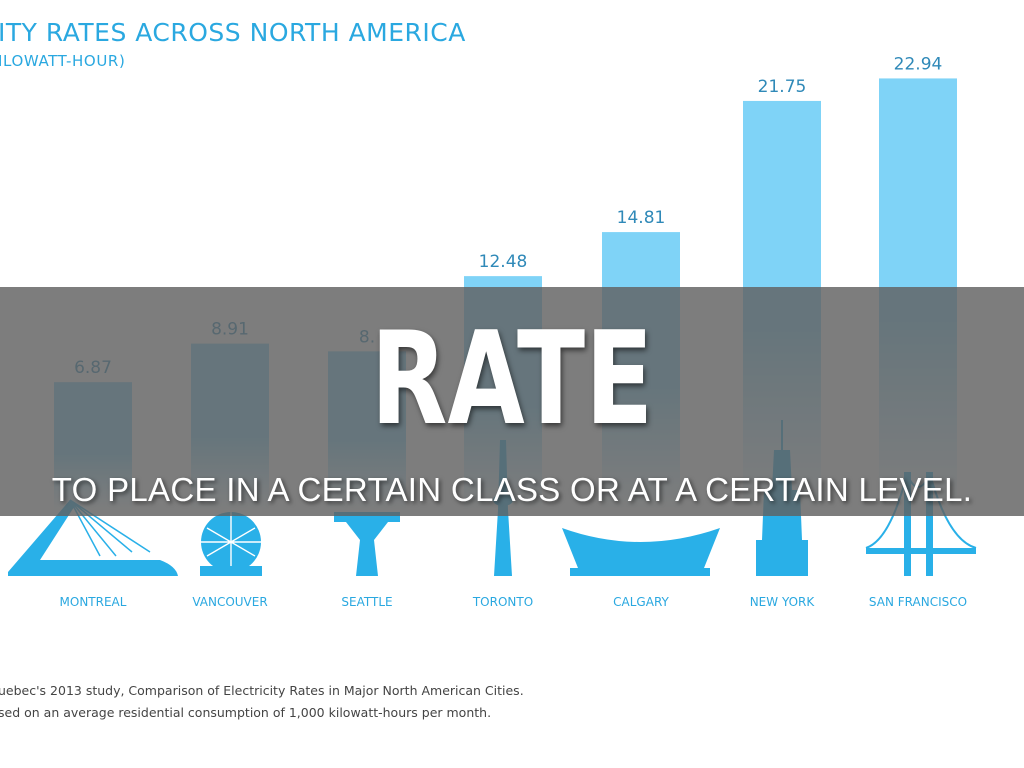 The image size is (1024, 768). What do you see at coordinates (502, 602) in the screenshot?
I see `category-label: TORONTO` at bounding box center [502, 602].